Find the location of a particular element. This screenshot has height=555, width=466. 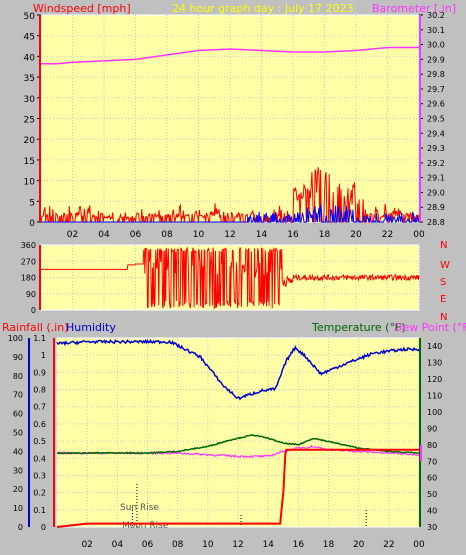

temperature-axis-label: Temperature (°F) is located at coordinates (358, 327).